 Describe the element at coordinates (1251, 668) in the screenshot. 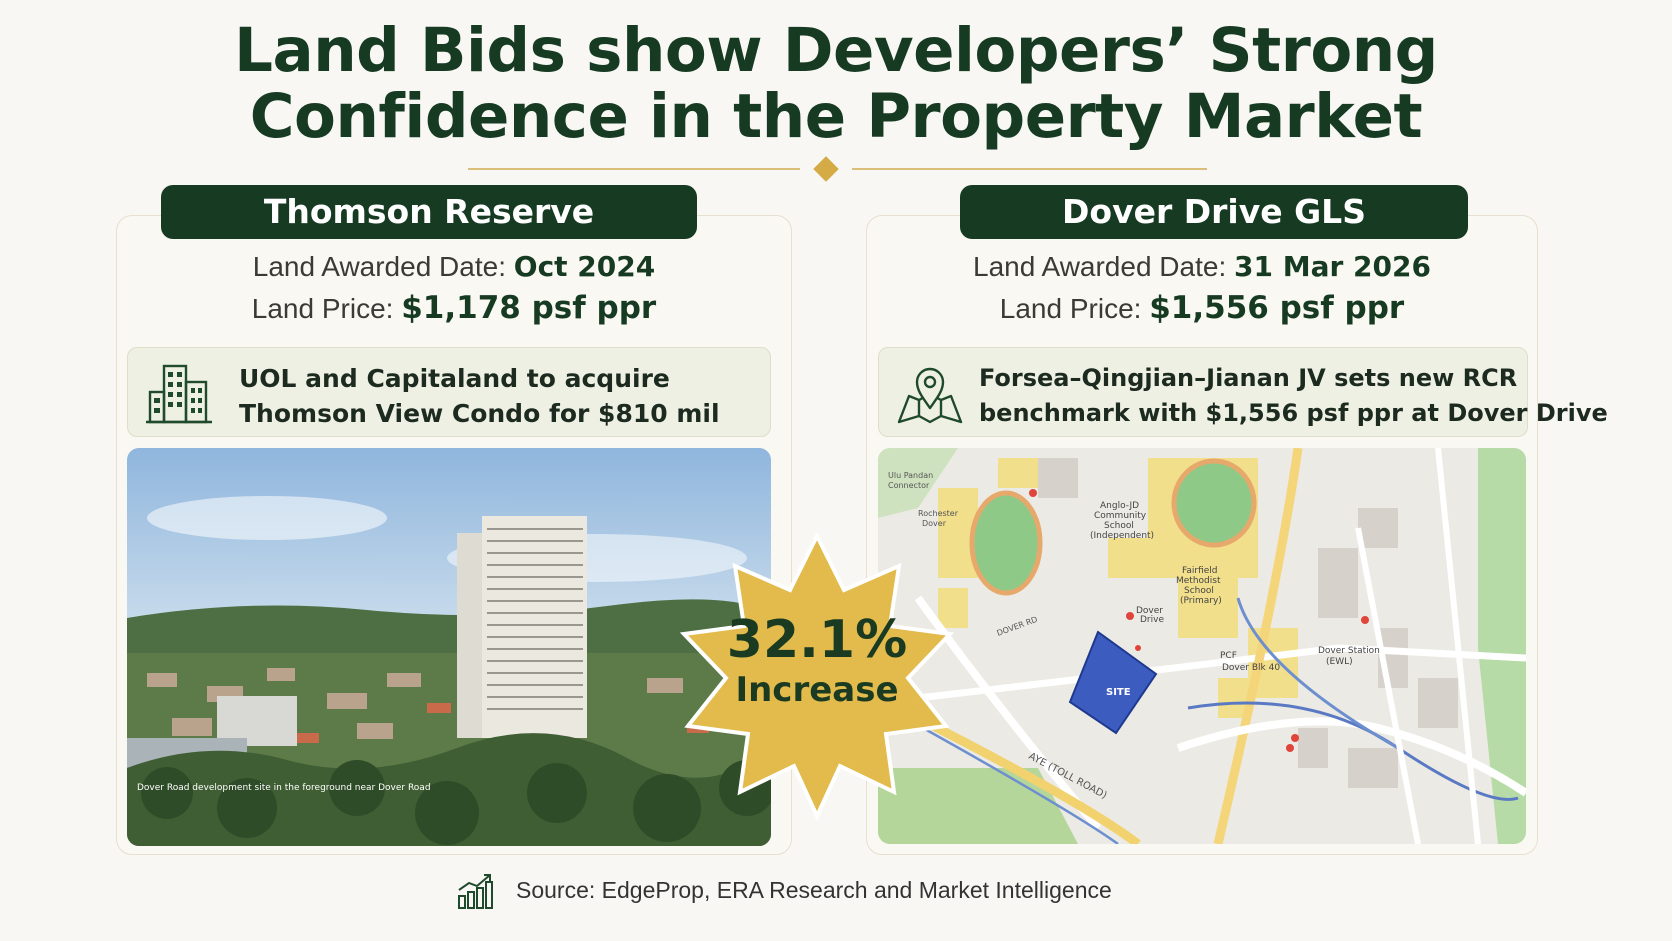

I see `map-label-pcf-2: Dover Blk 40` at that location.